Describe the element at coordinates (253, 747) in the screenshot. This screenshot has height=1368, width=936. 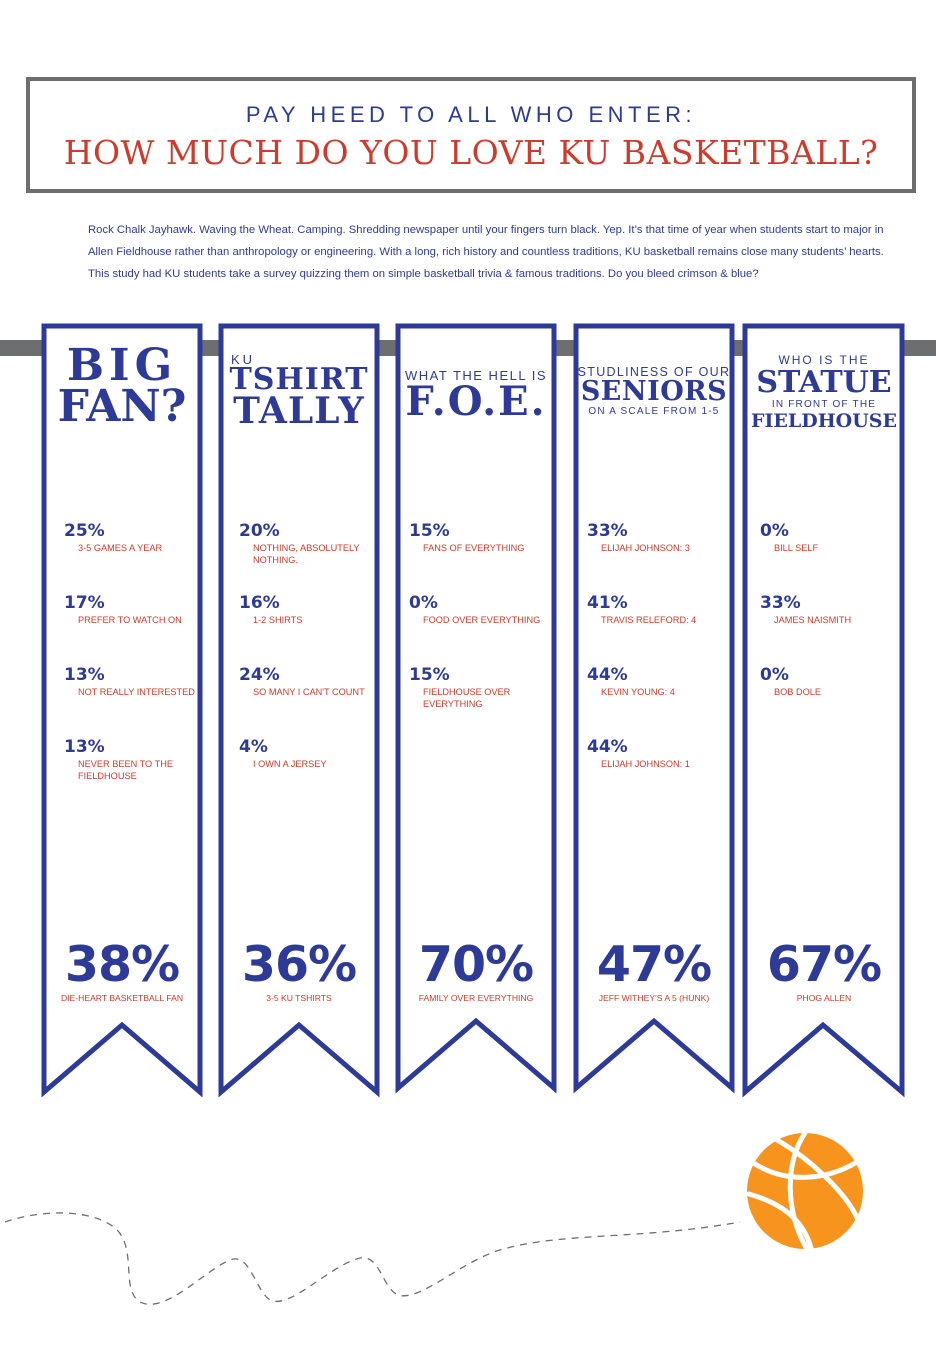
I see `stat-percent: 4%` at that location.